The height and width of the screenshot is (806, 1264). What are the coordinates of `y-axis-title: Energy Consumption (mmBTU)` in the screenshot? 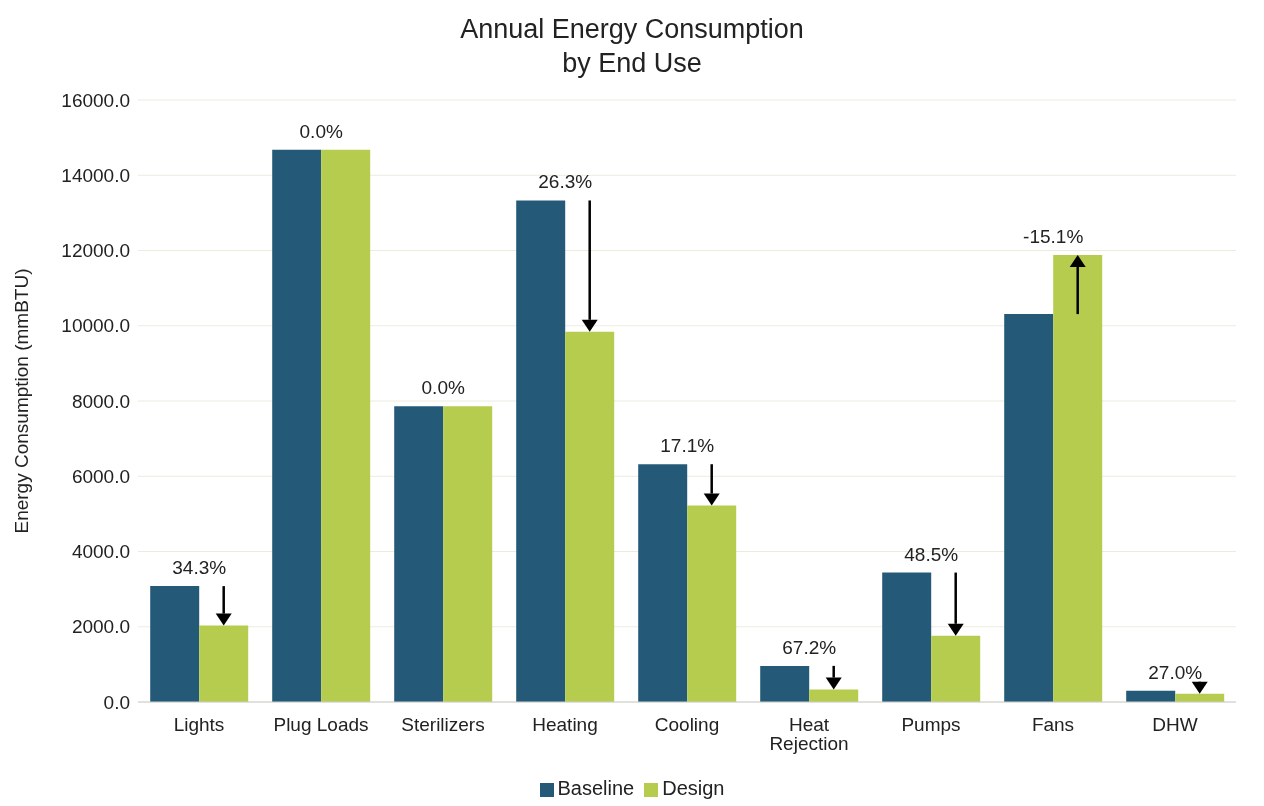 It's located at (21, 401).